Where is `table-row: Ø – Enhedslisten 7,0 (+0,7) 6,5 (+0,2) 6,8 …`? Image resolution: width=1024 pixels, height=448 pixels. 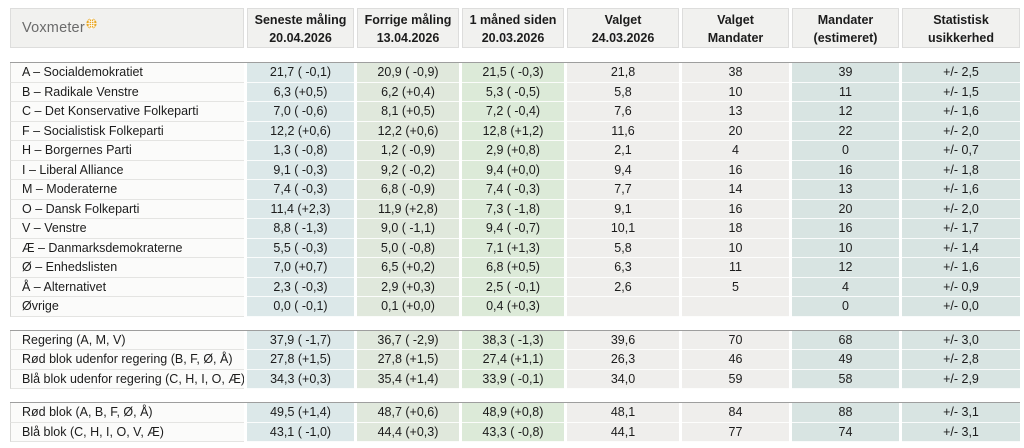 table-row: Ø – Enhedslisten 7,0 (+0,7) 6,5 (+0,2) 6,8 … is located at coordinates (515, 268).